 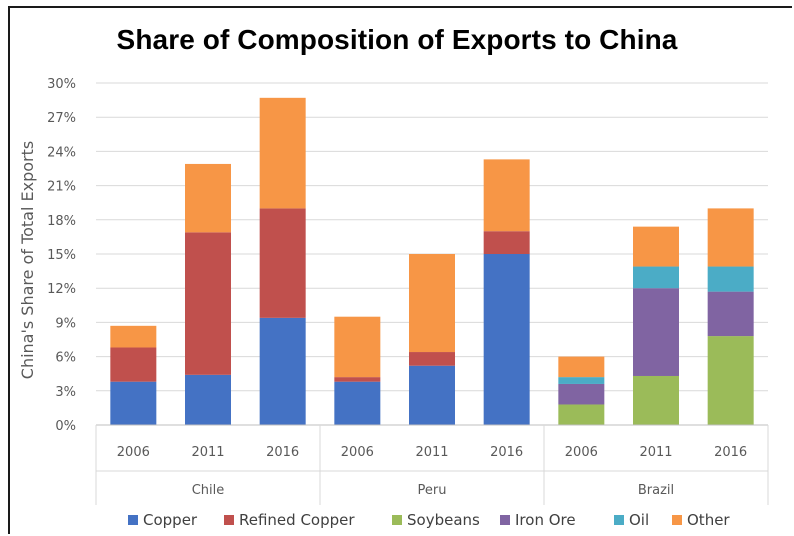 I want to click on y-axis-tick-labels: 0% 3% 6% 9% 12% 15% 18% 21% 24% 27% 30%, so click(x=61, y=255).